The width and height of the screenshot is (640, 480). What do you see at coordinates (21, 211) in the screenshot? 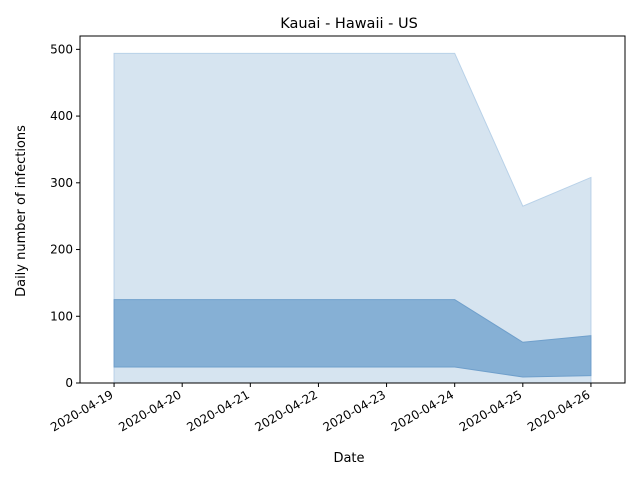
I see `y-axis-label: Daily number of infections` at bounding box center [21, 211].